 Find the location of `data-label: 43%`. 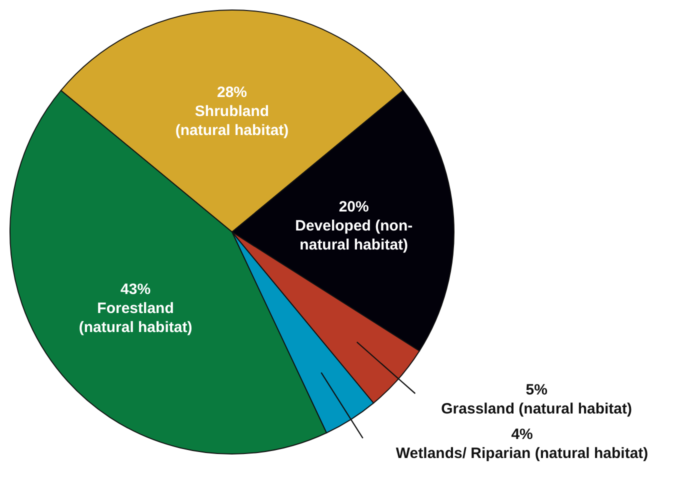

data-label: 43% is located at coordinates (135, 289).